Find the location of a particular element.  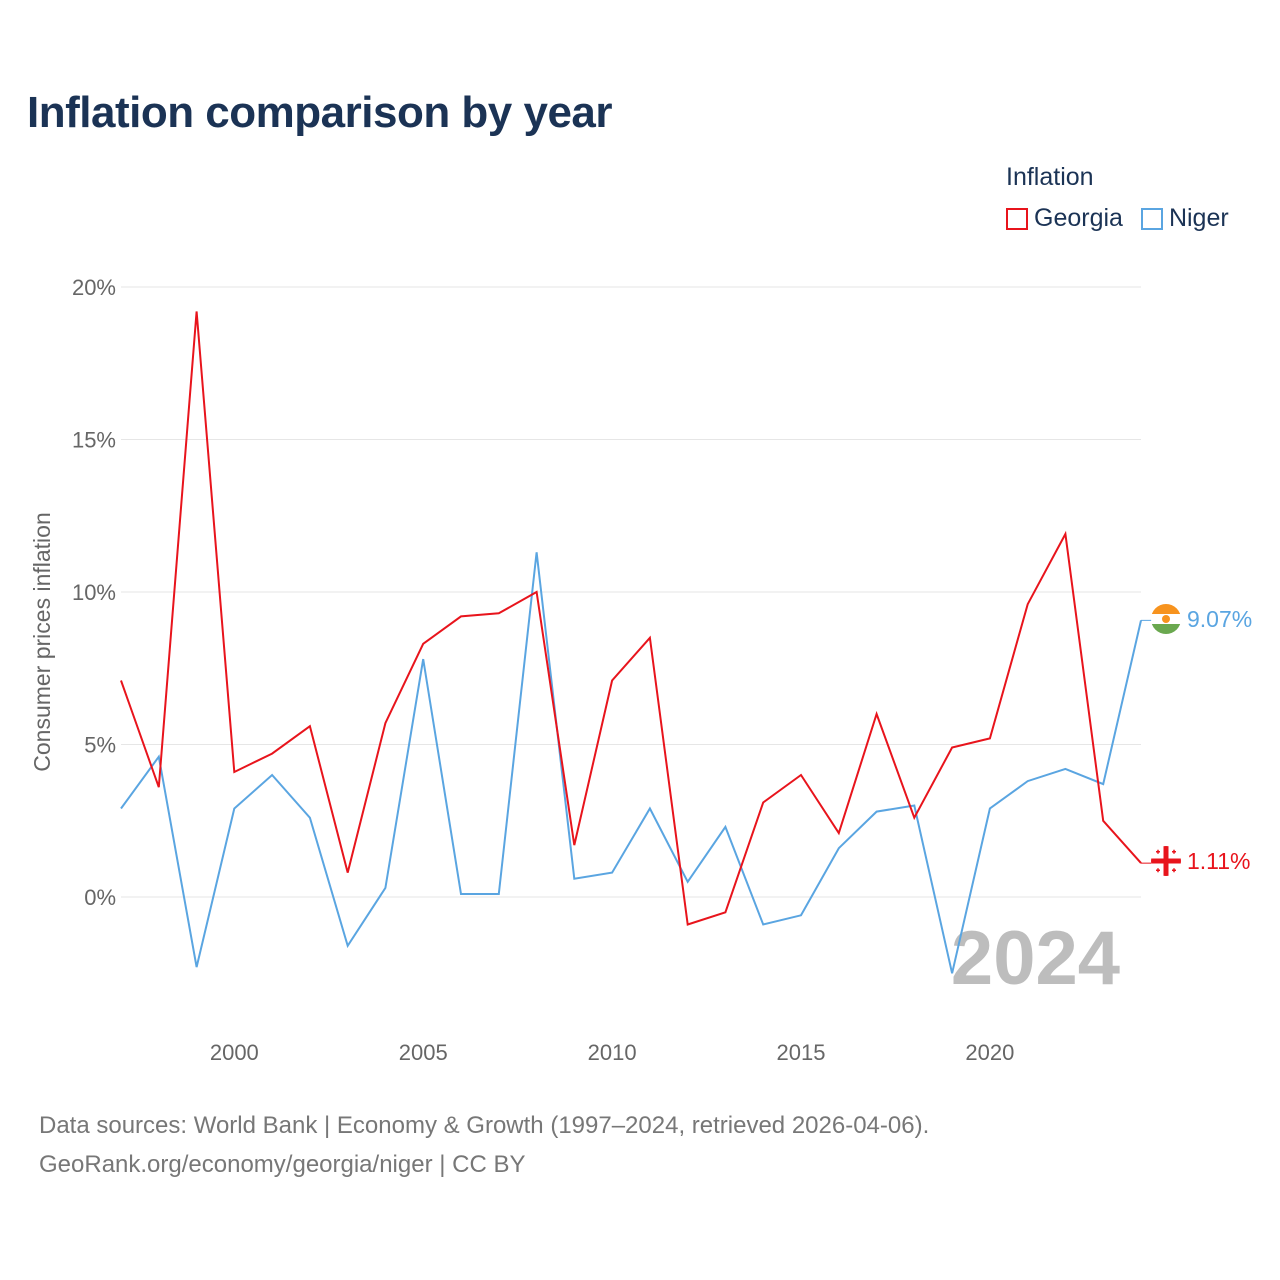

y-tick-label: 20% is located at coordinates (94, 287).